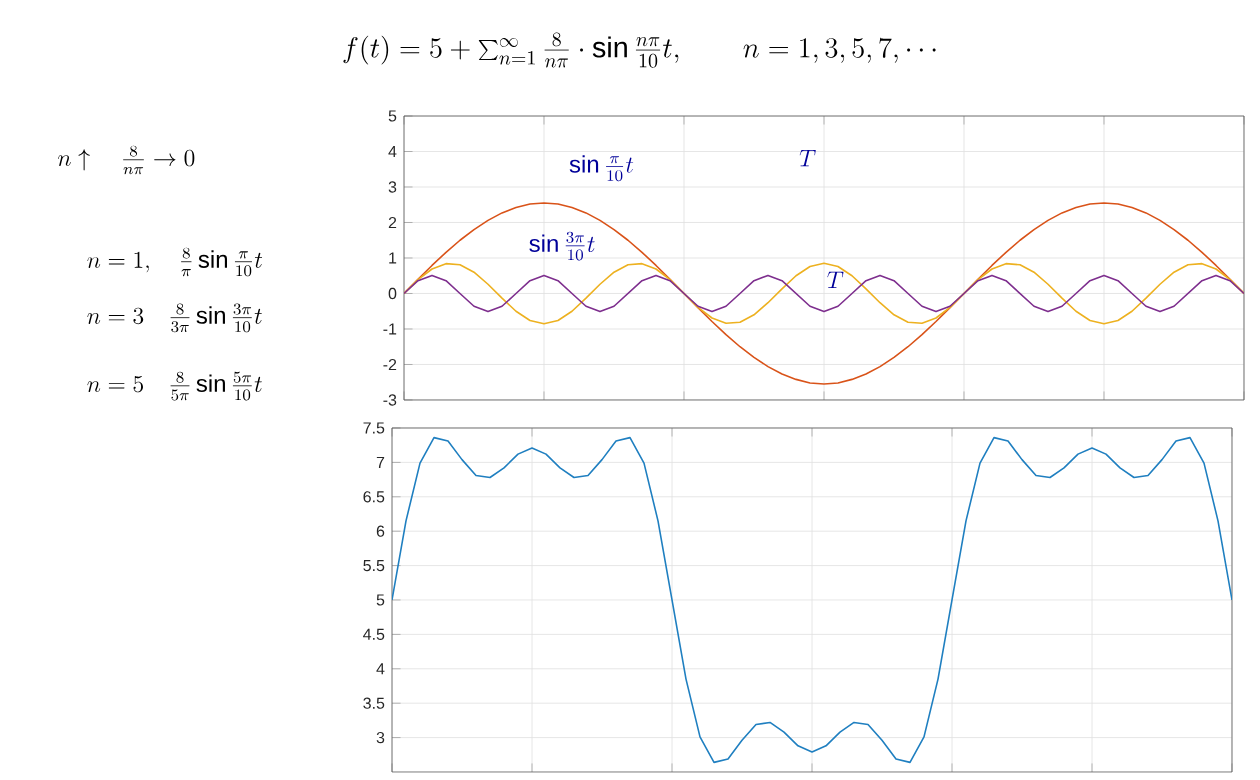 This screenshot has height=780, width=1260. I want to click on y-tick-label: -2, so click(390, 364).